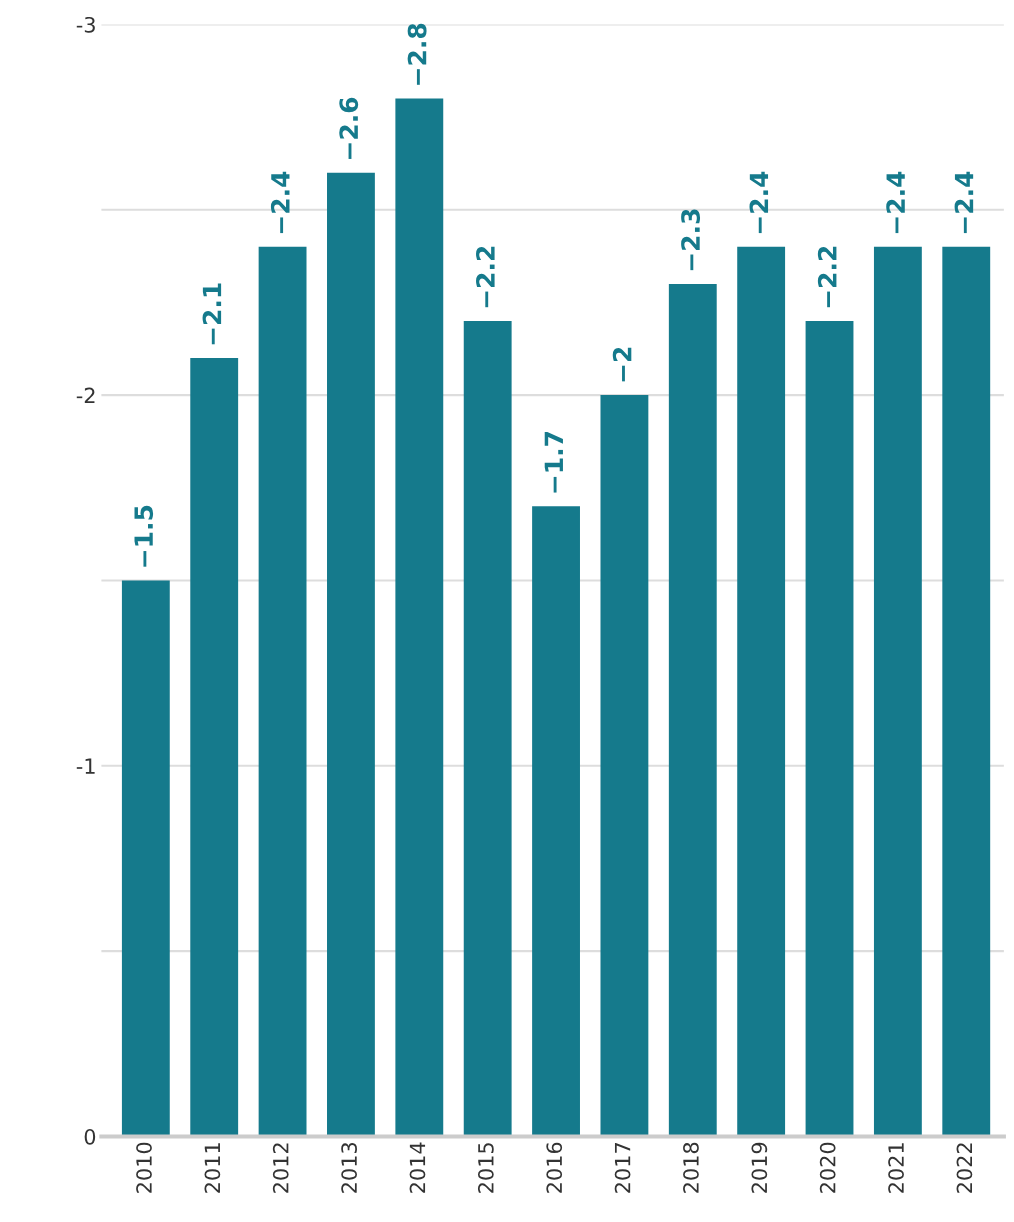  I want to click on data-label: −2.1, so click(212, 314).